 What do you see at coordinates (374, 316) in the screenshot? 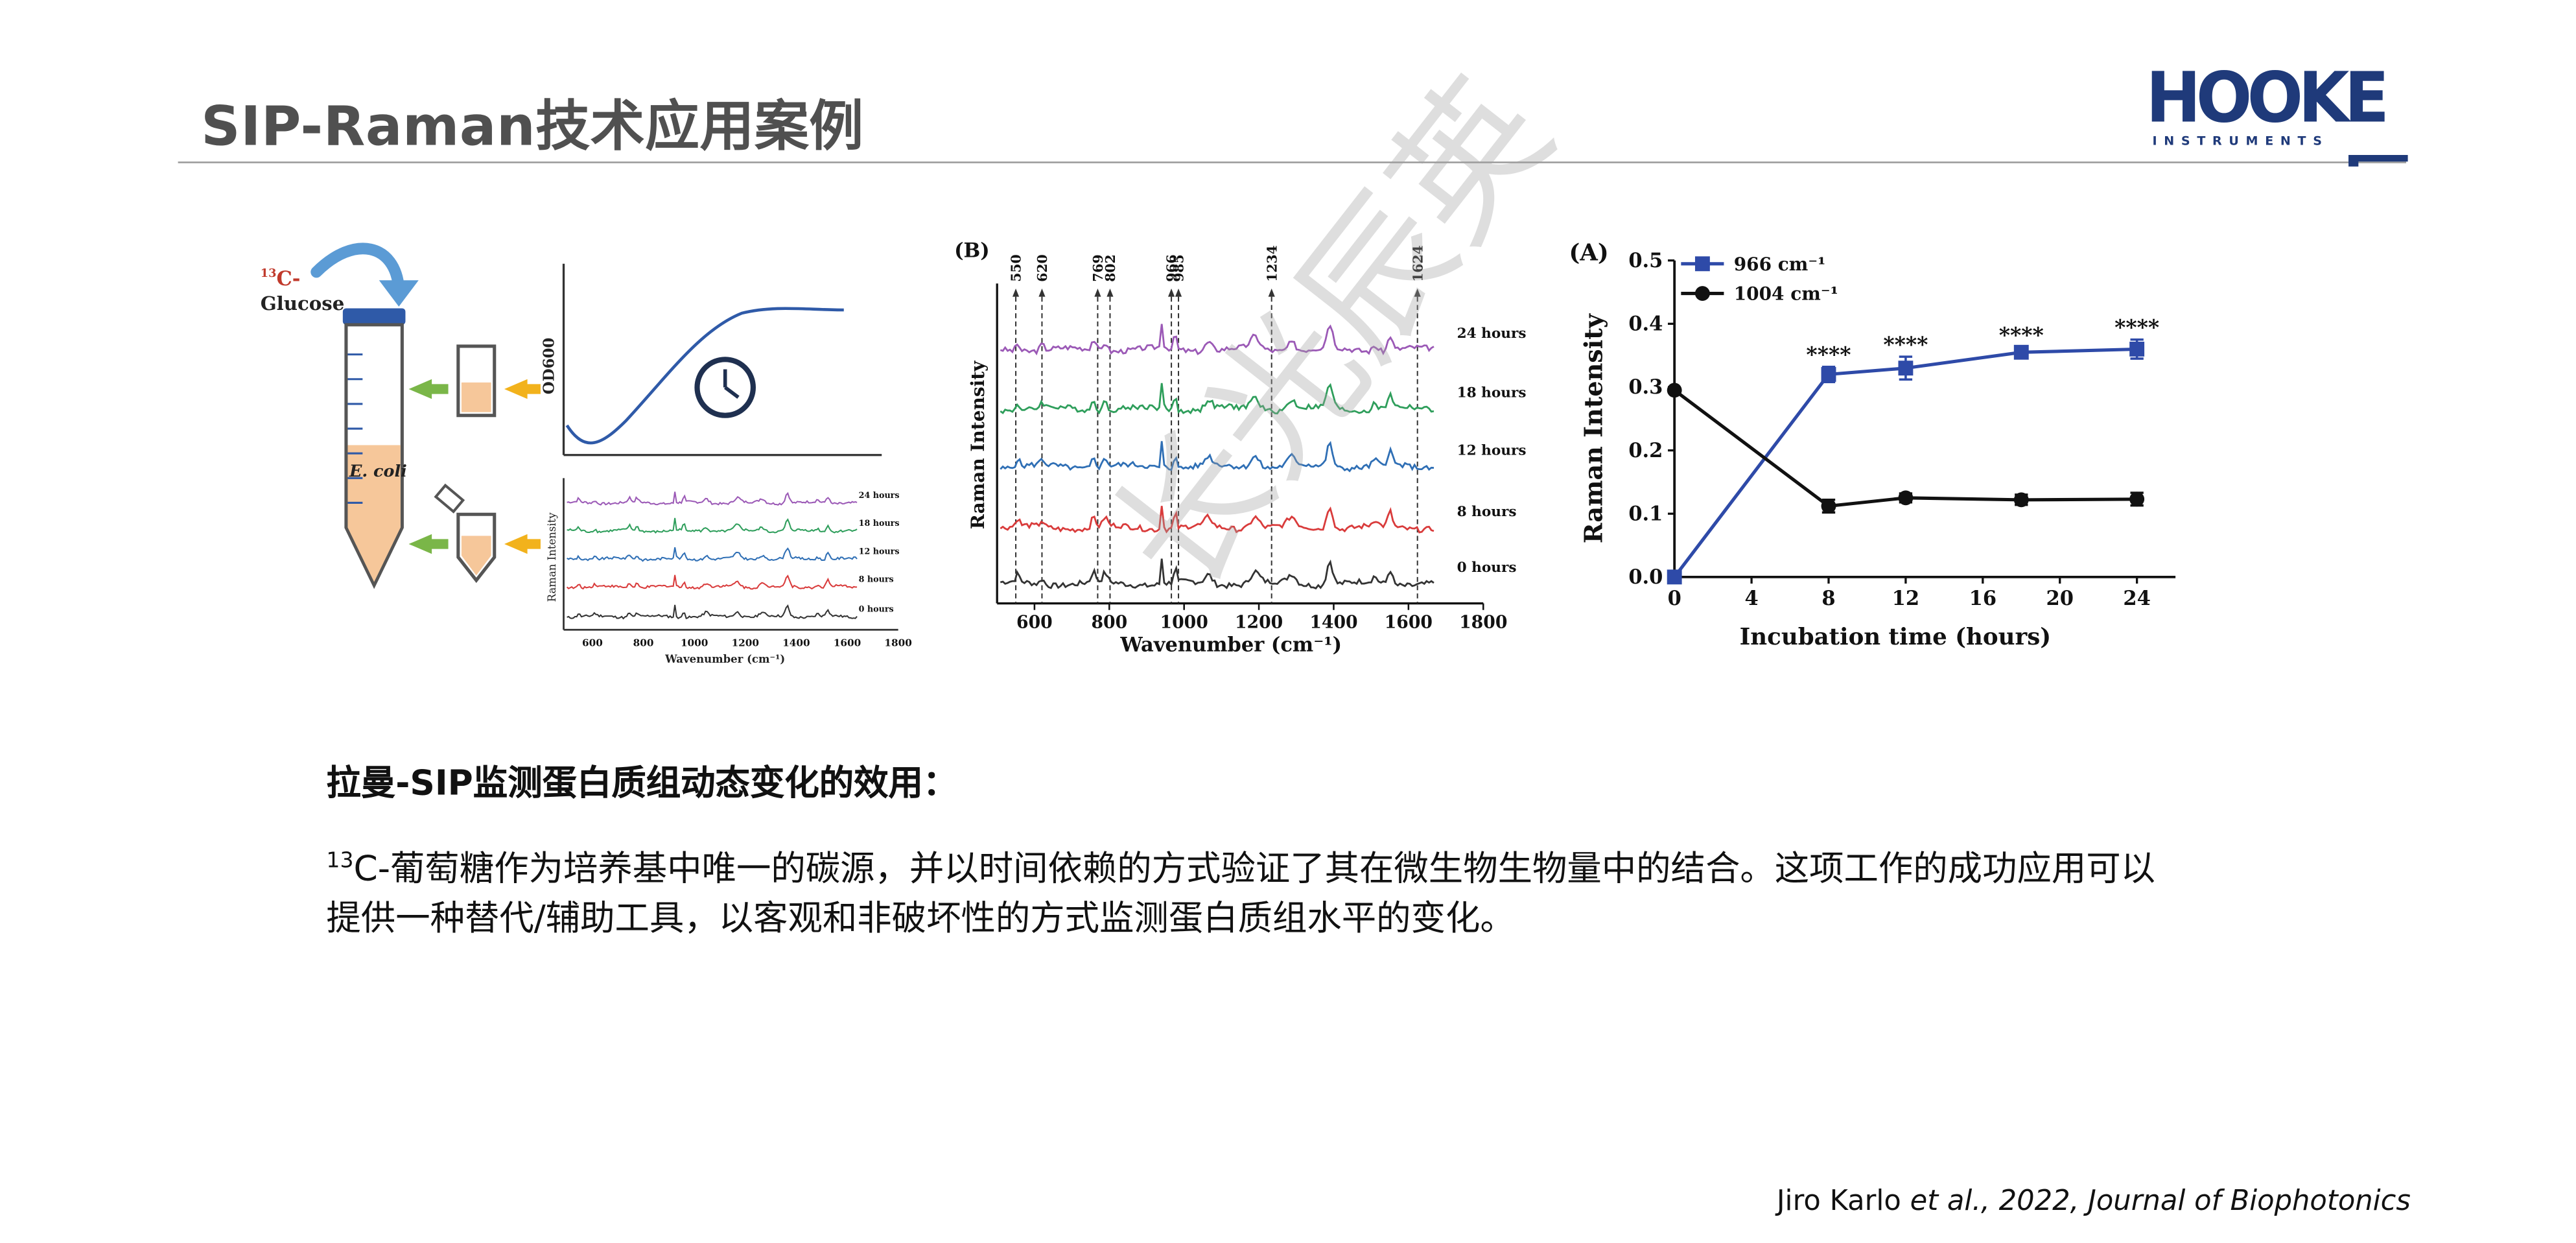
I see `tube-cap-icon` at bounding box center [374, 316].